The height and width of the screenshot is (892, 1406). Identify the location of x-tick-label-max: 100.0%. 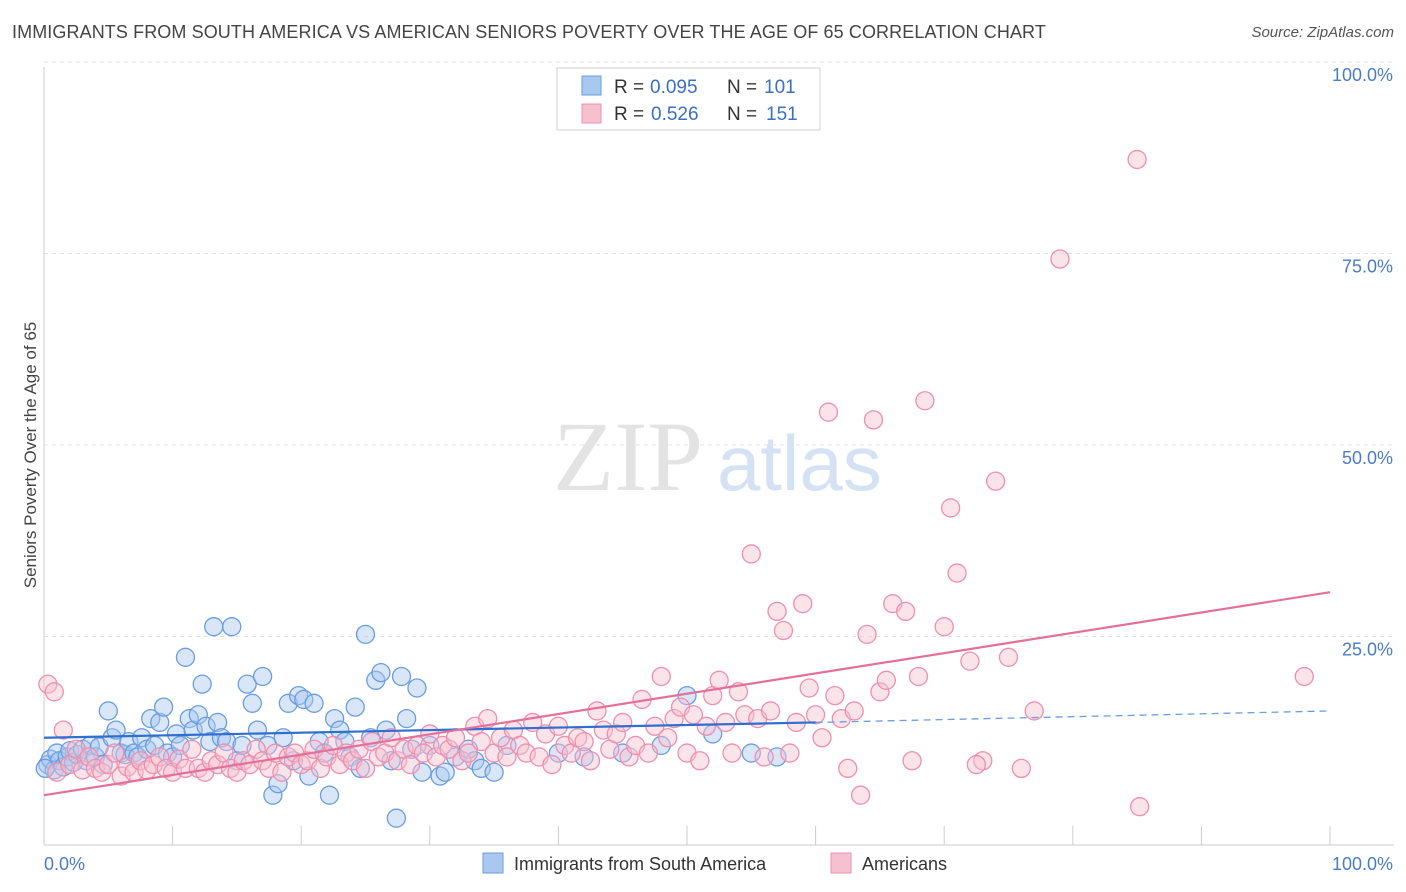
(1362, 864).